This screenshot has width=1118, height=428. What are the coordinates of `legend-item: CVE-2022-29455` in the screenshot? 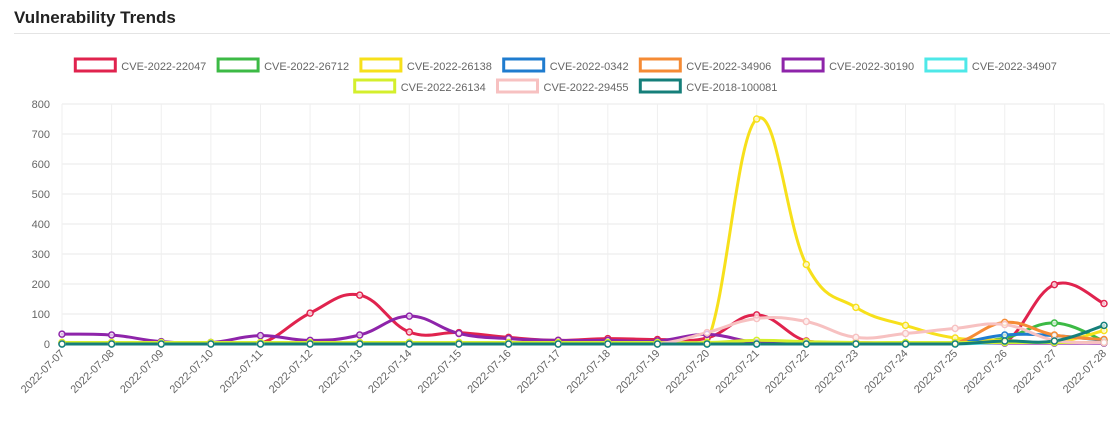 It's located at (562, 86).